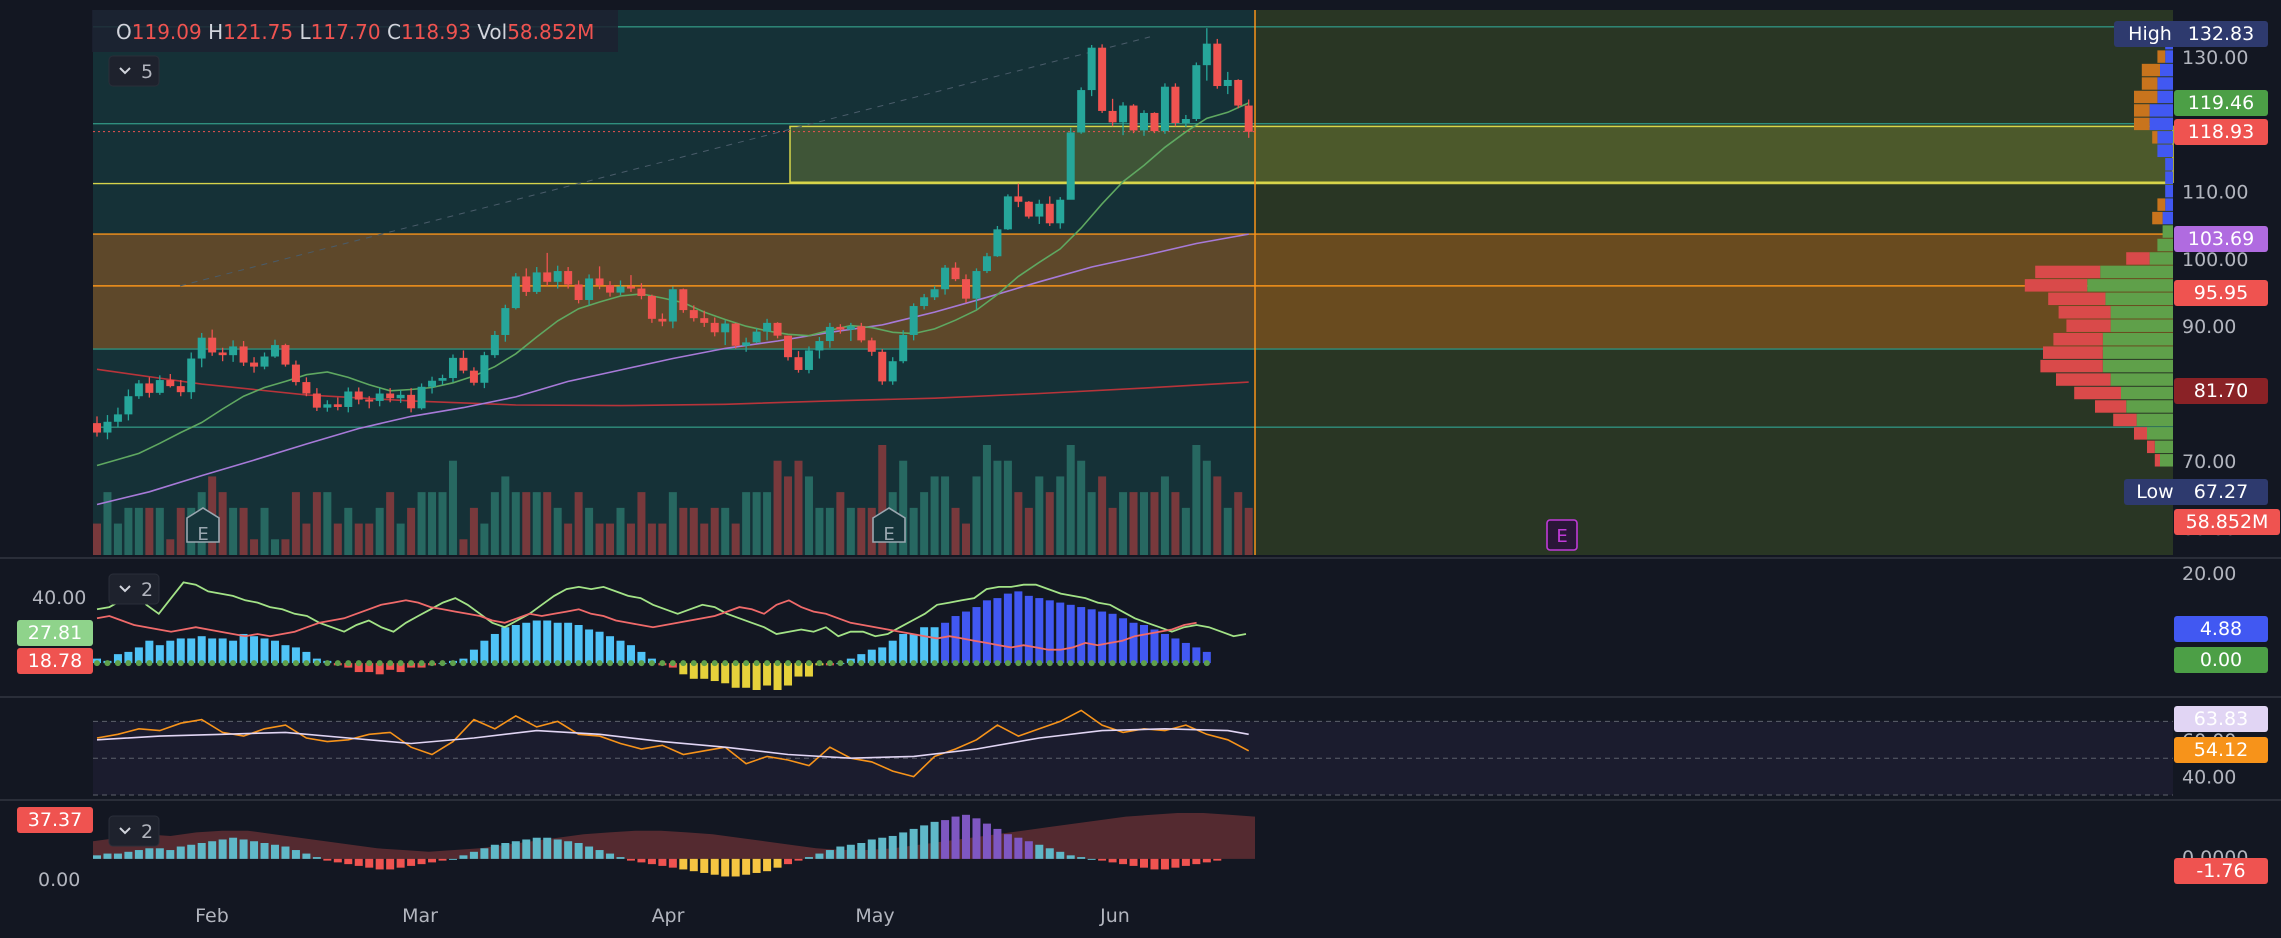 The height and width of the screenshot is (938, 2281). What do you see at coordinates (2221, 391) in the screenshot?
I see `sma-slow-badge-text: 81.70` at bounding box center [2221, 391].